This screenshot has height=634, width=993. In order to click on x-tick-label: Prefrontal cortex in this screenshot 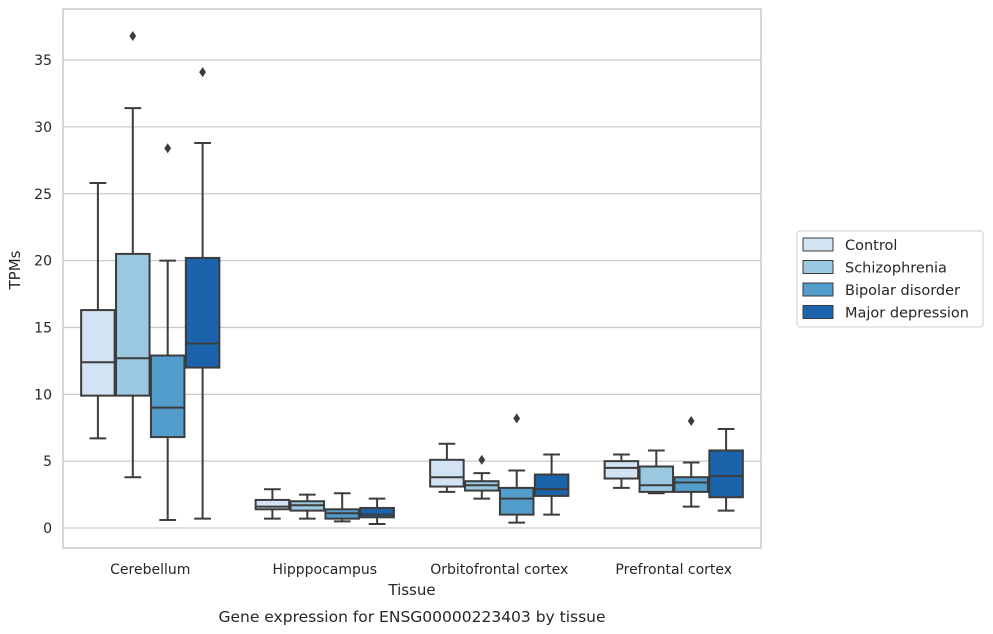, I will do `click(673, 570)`.